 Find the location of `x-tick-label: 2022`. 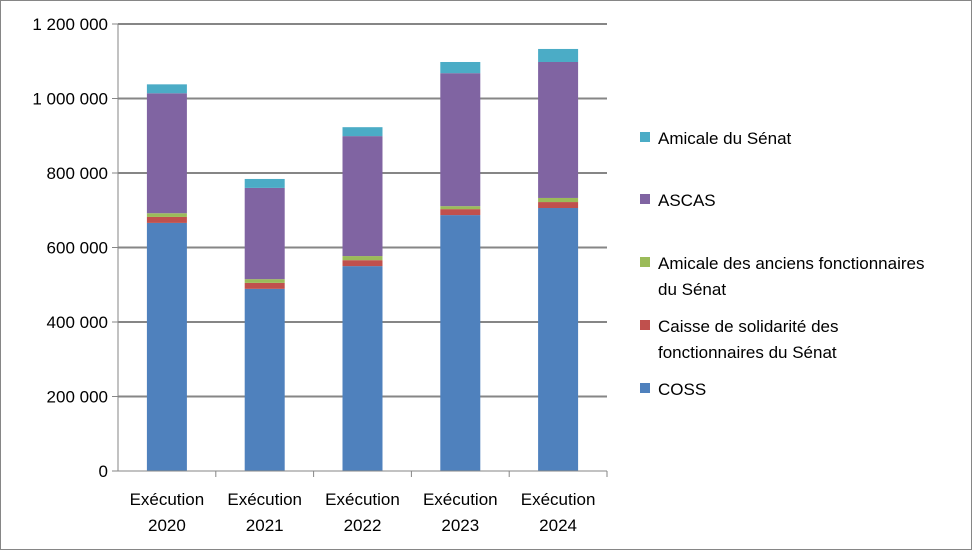

x-tick-label: 2022 is located at coordinates (363, 525).